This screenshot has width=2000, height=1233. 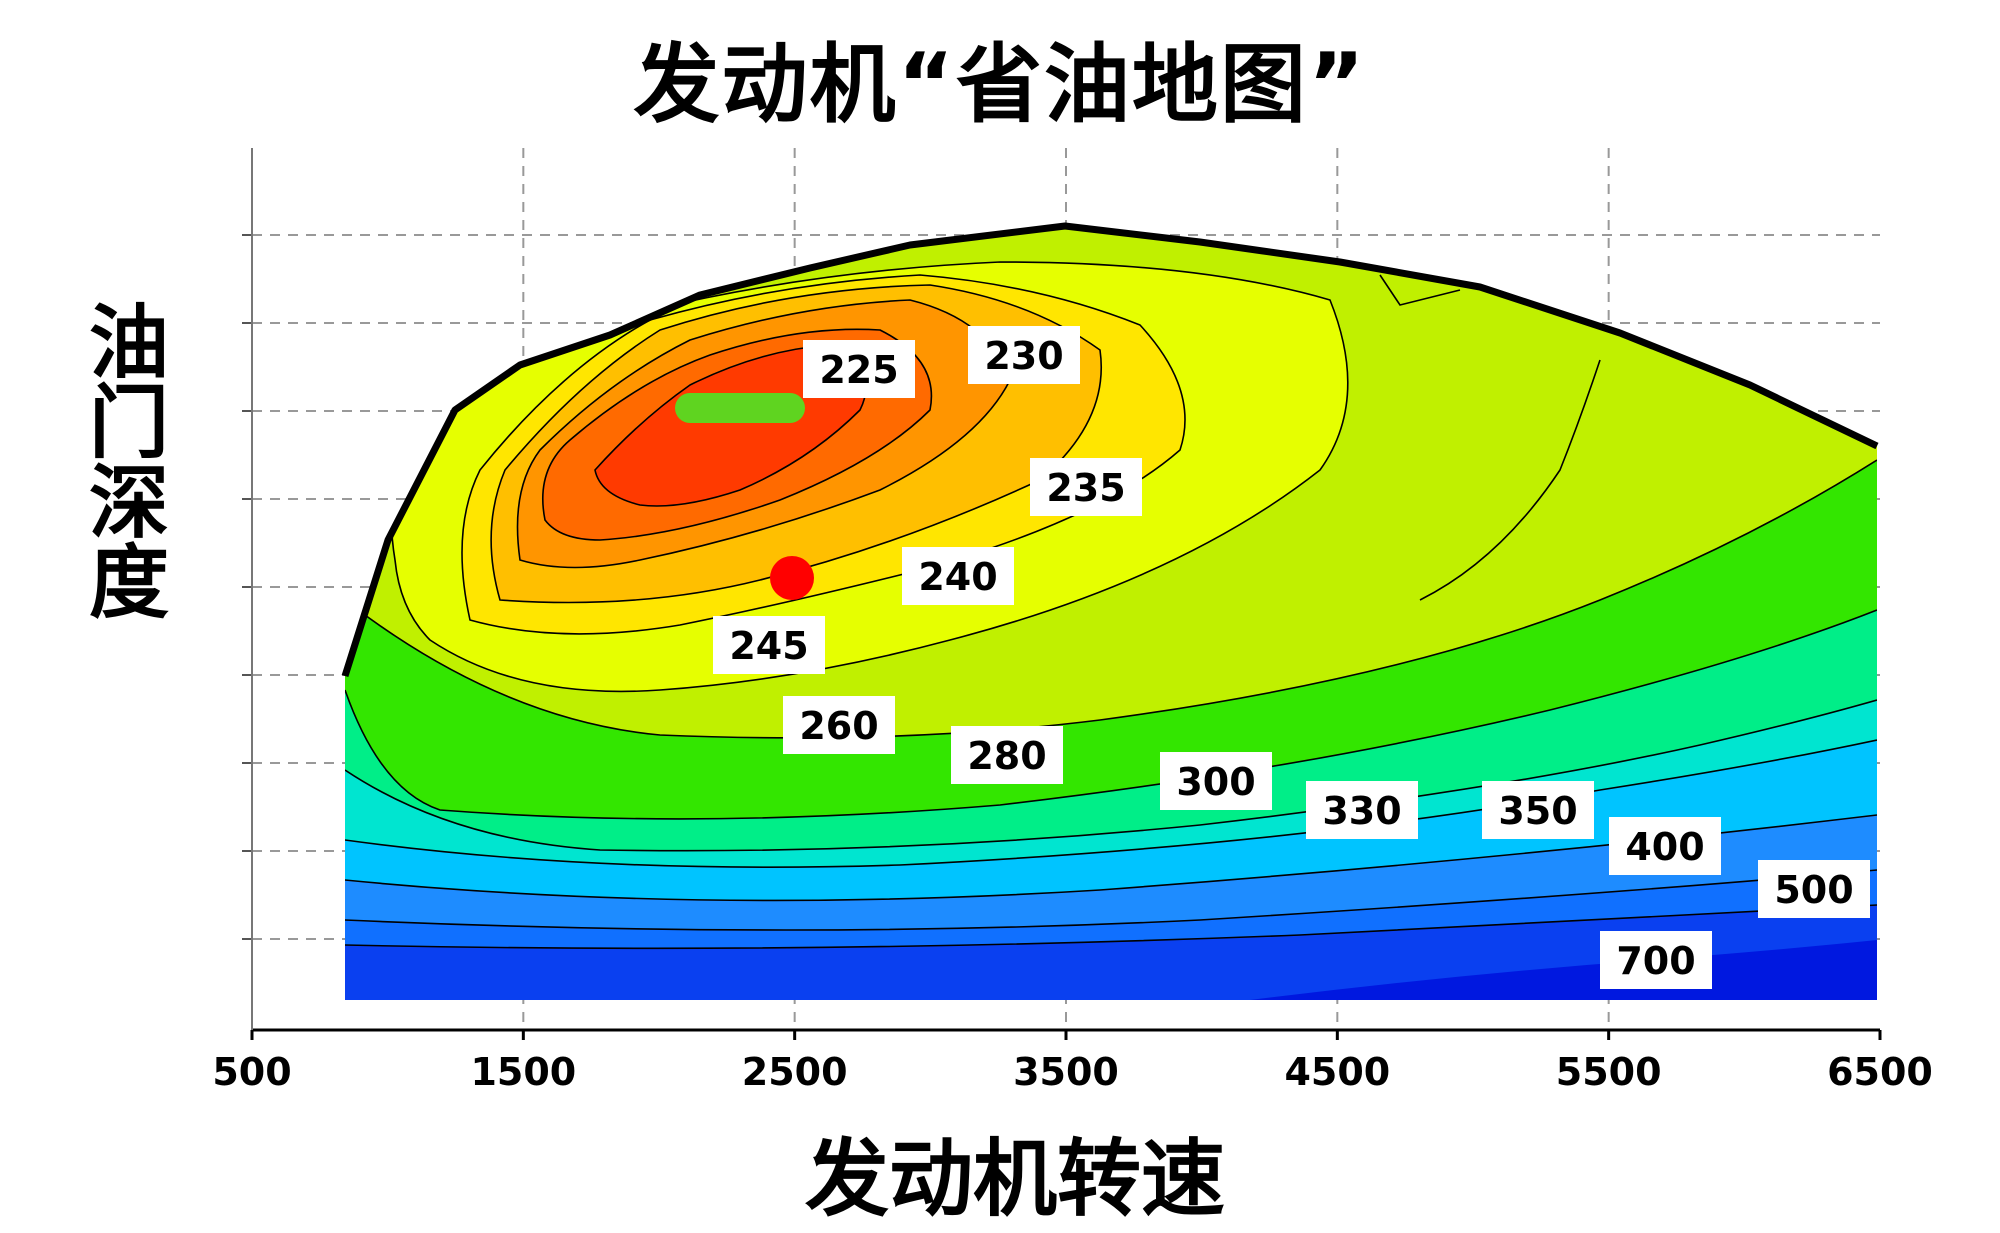 I want to click on contour-label-260: 260, so click(x=839, y=725).